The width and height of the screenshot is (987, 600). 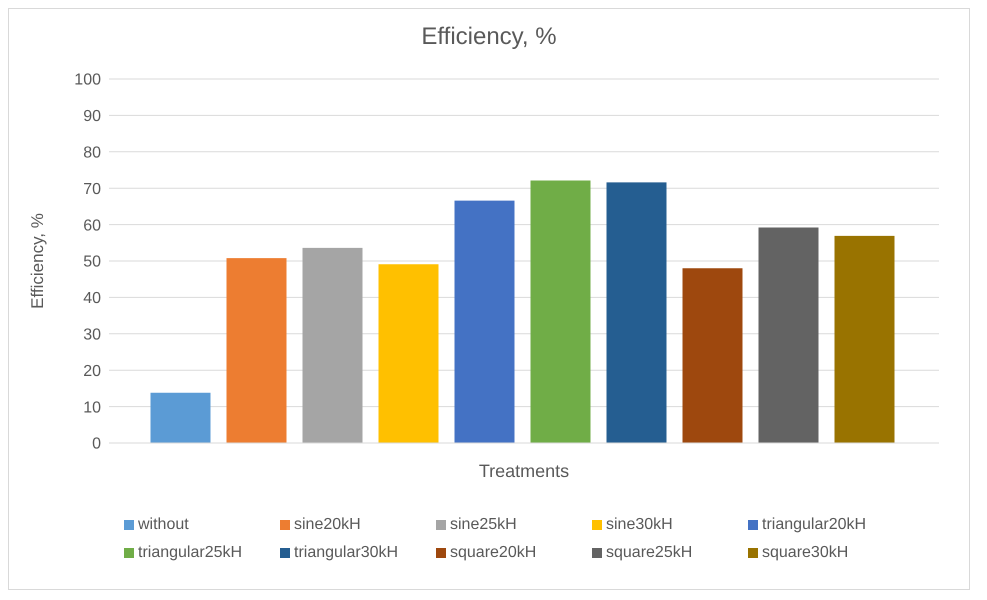 What do you see at coordinates (346, 553) in the screenshot?
I see `legend-label: triangular30kH` at bounding box center [346, 553].